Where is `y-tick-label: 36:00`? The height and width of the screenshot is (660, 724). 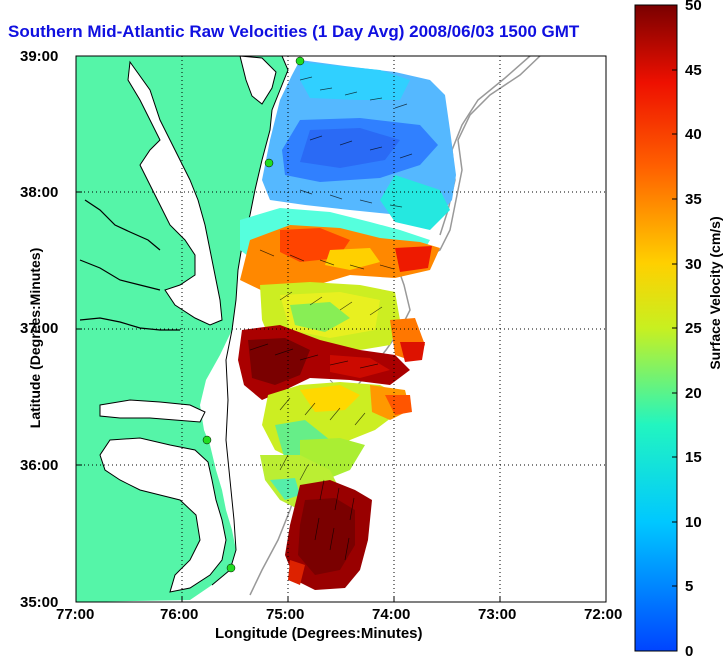
y-tick-label: 36:00 is located at coordinates (39, 465).